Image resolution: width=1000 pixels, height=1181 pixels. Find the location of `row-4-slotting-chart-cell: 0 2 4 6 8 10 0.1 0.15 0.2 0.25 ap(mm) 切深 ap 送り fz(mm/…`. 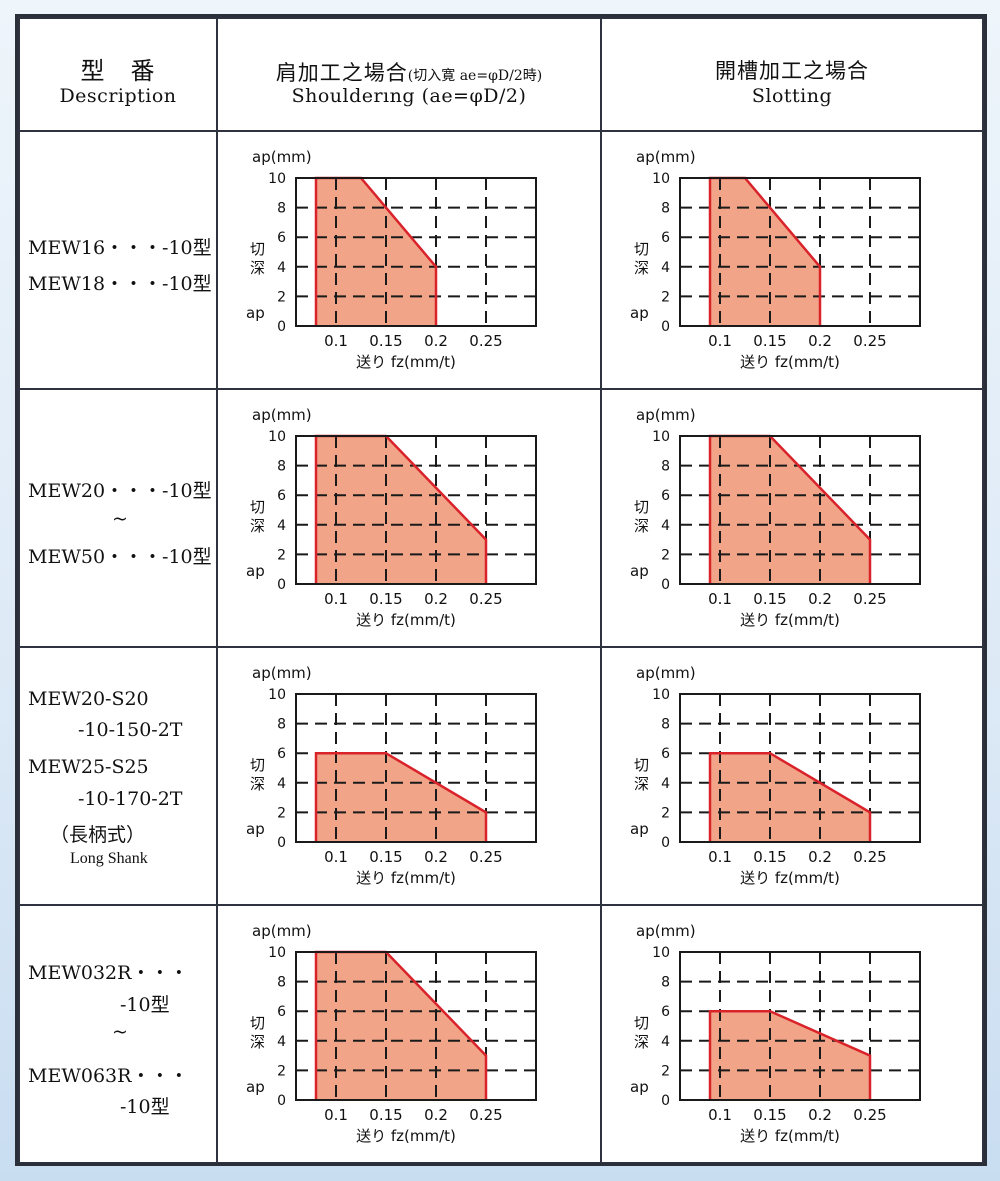

row-4-slotting-chart-cell: 0 2 4 6 8 10 0.1 0.15 0.2 0.25 ap(mm) 切深 ap 送り fz(mm/… is located at coordinates (792, 1034).